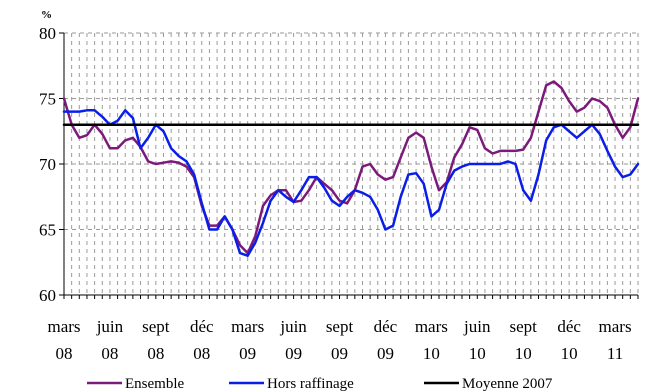 Image resolution: width=664 pixels, height=392 pixels. What do you see at coordinates (47, 164) in the screenshot?
I see `y-tick-label: 70` at bounding box center [47, 164].